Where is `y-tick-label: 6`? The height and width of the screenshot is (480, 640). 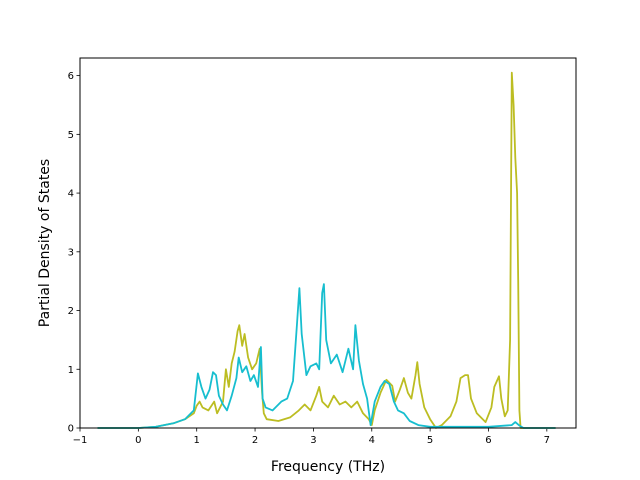 y-tick-label: 6 is located at coordinates (71, 76).